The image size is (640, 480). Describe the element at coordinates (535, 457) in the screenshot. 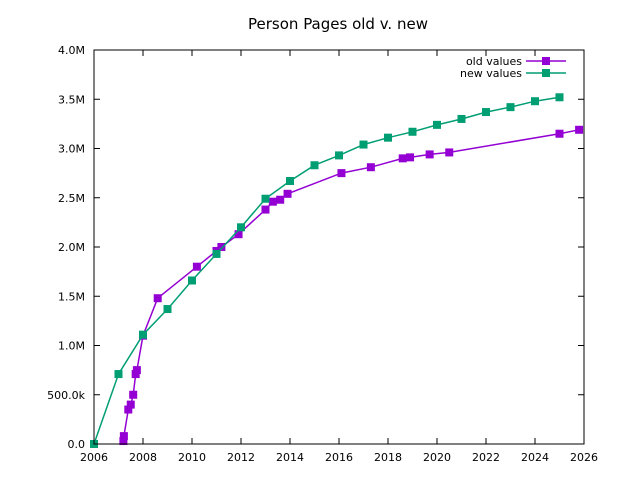

I see `x-tick-label: 2024` at that location.